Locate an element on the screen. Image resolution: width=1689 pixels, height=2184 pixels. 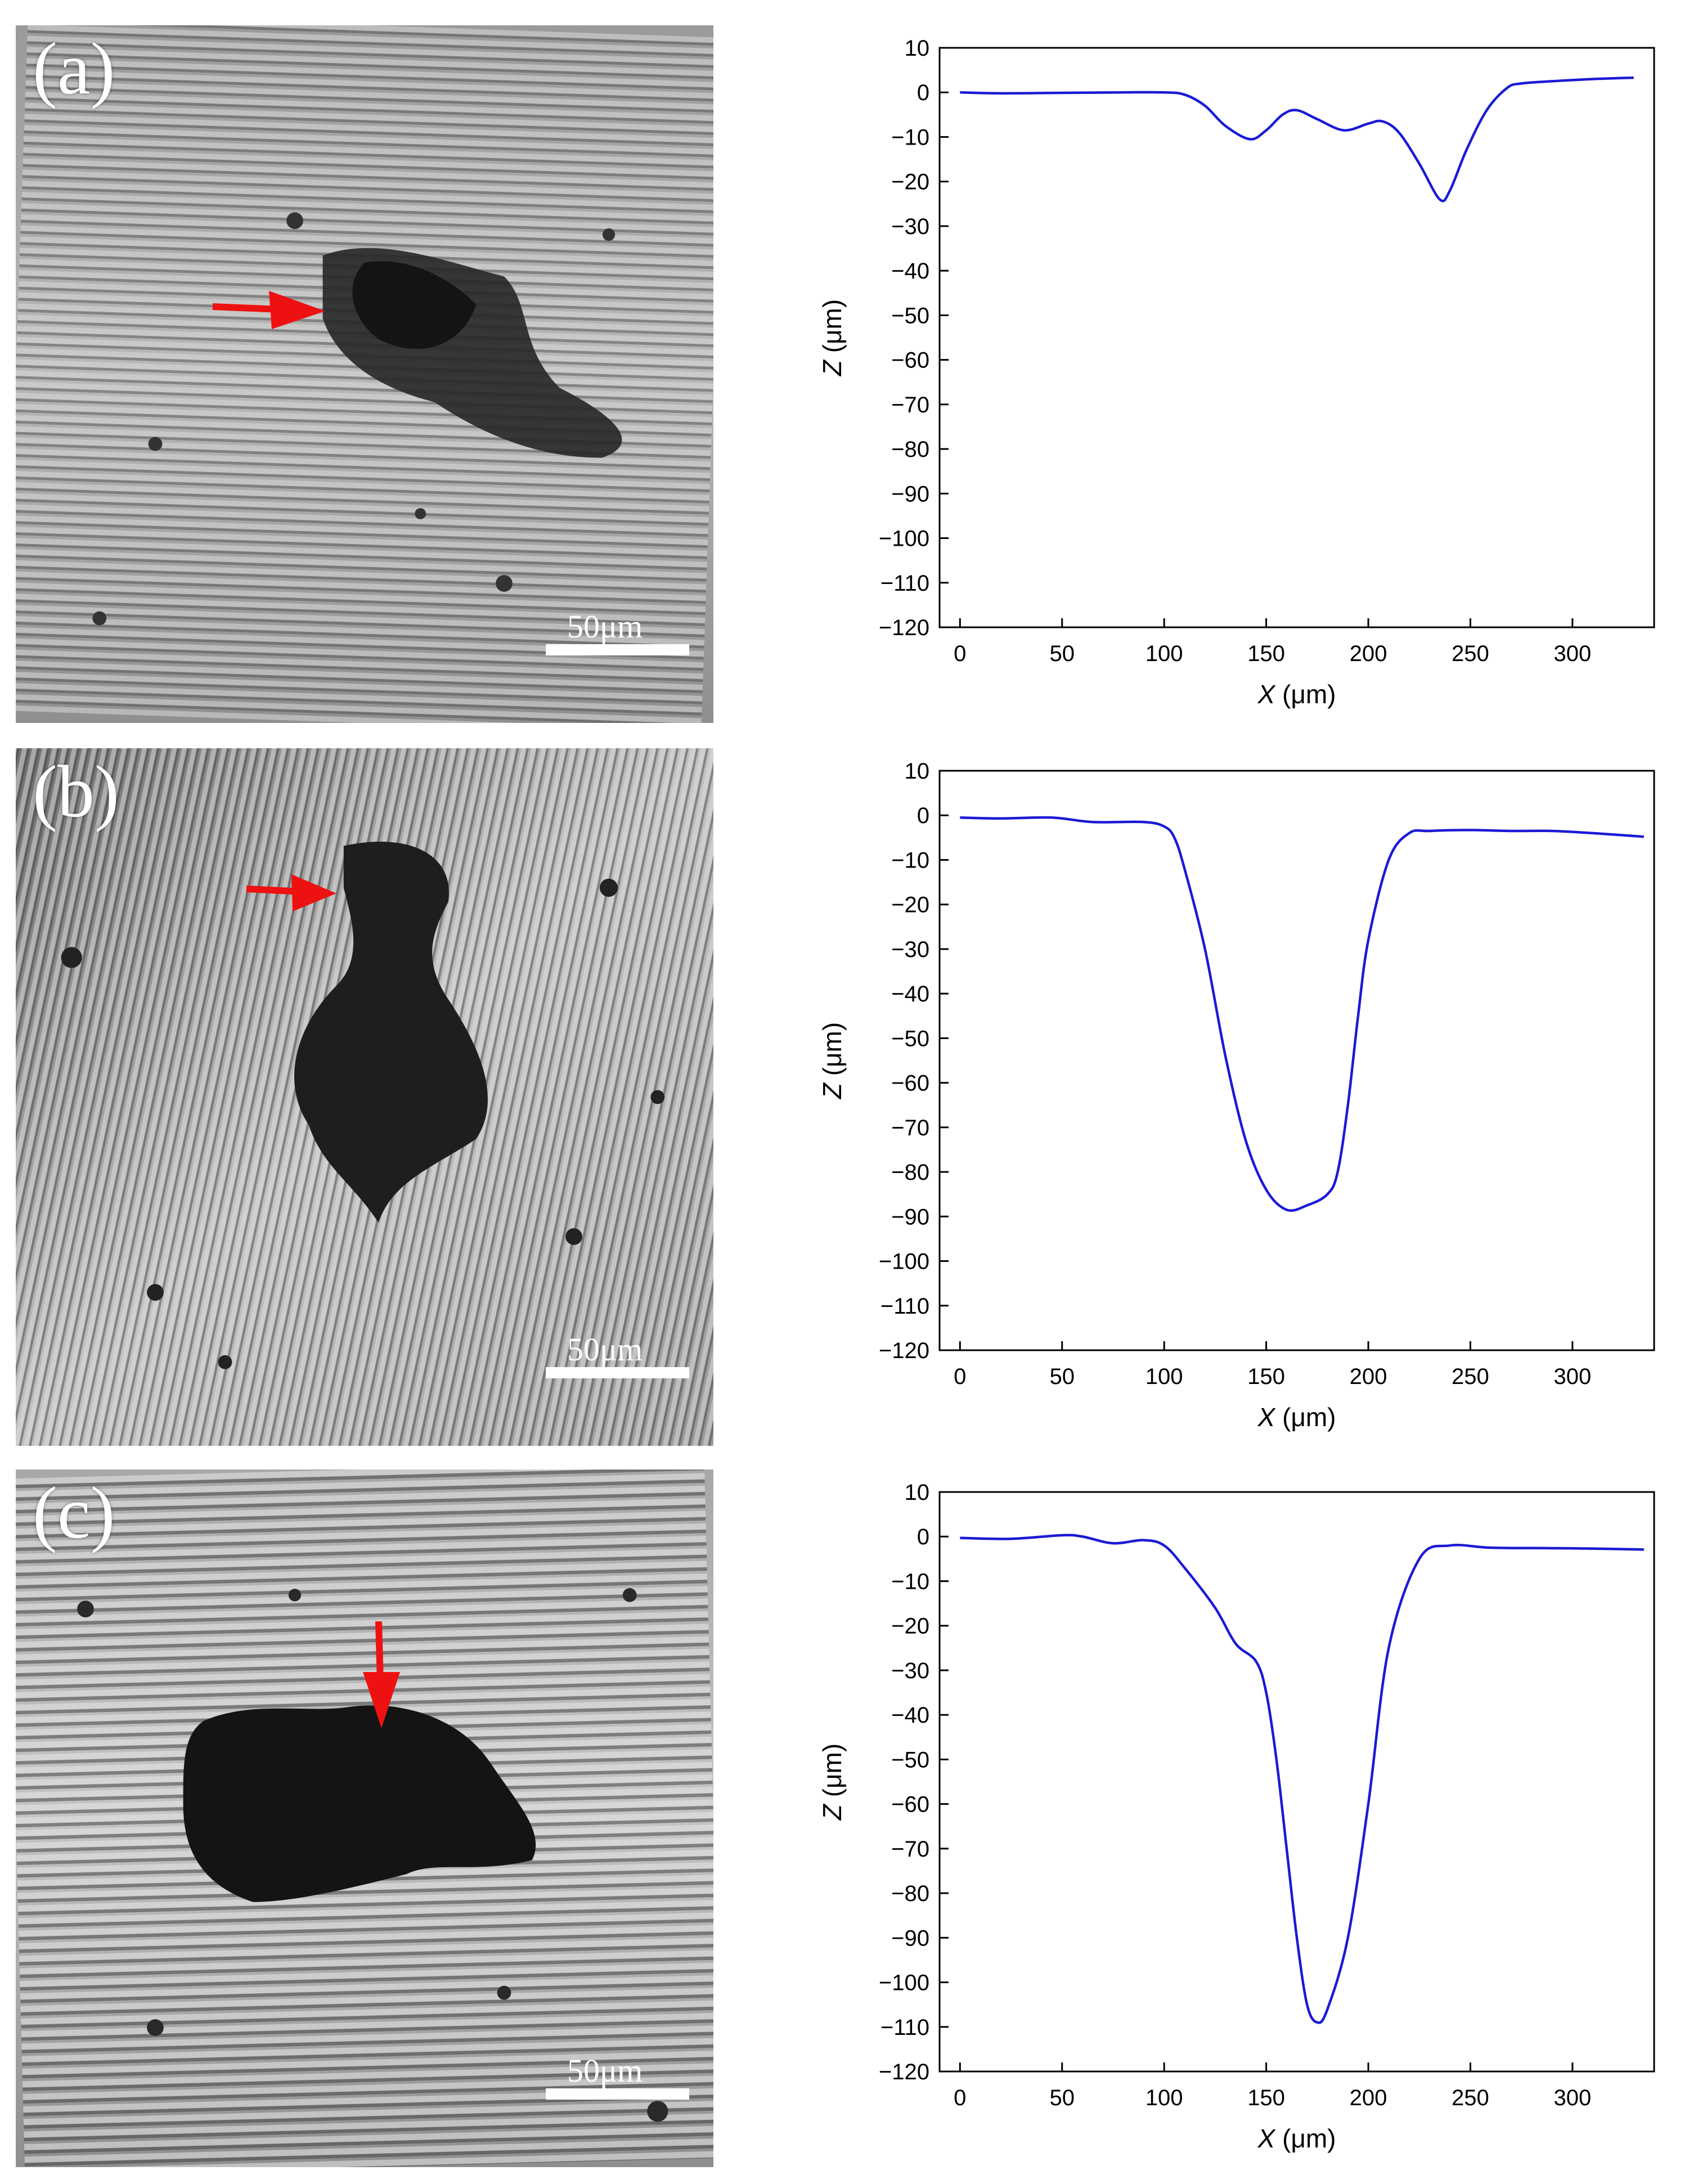
micrograph-image-b is located at coordinates (364, 1097).